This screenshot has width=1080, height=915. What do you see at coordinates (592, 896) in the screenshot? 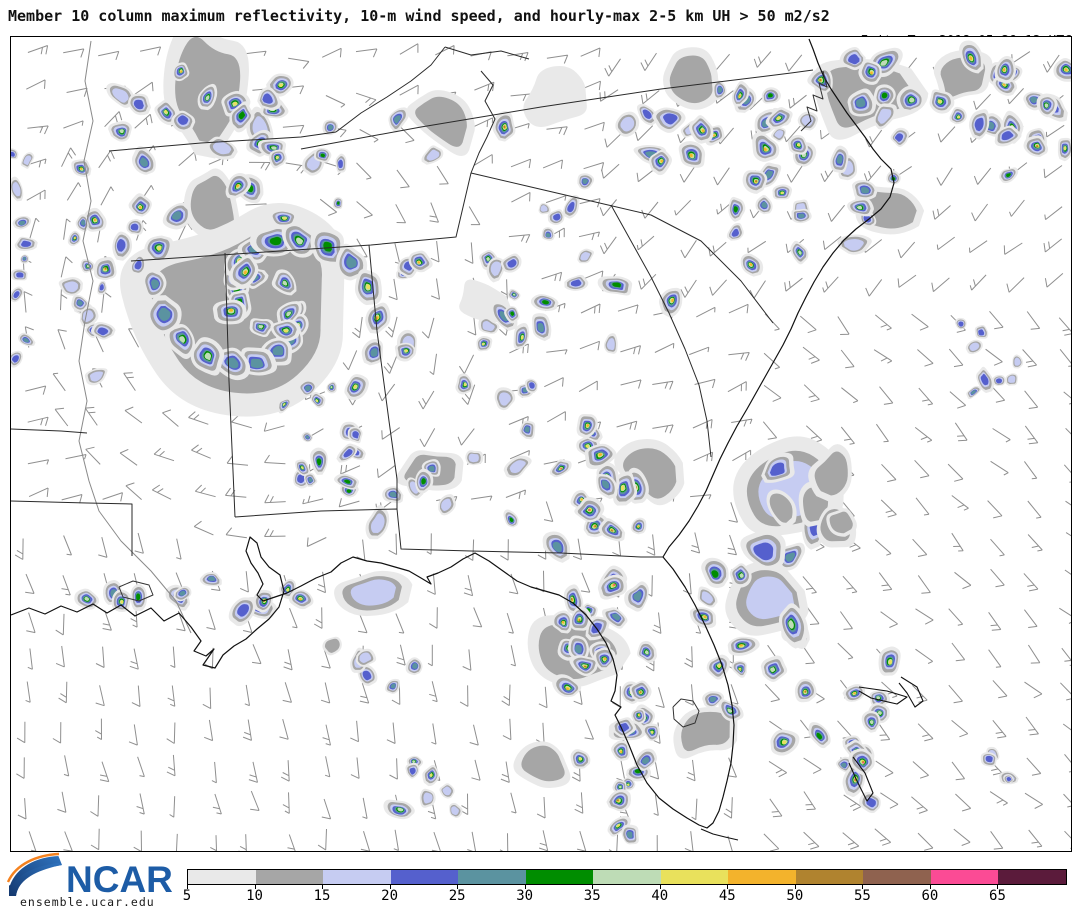
I see `colorbar-tick-label: 35` at bounding box center [592, 896].